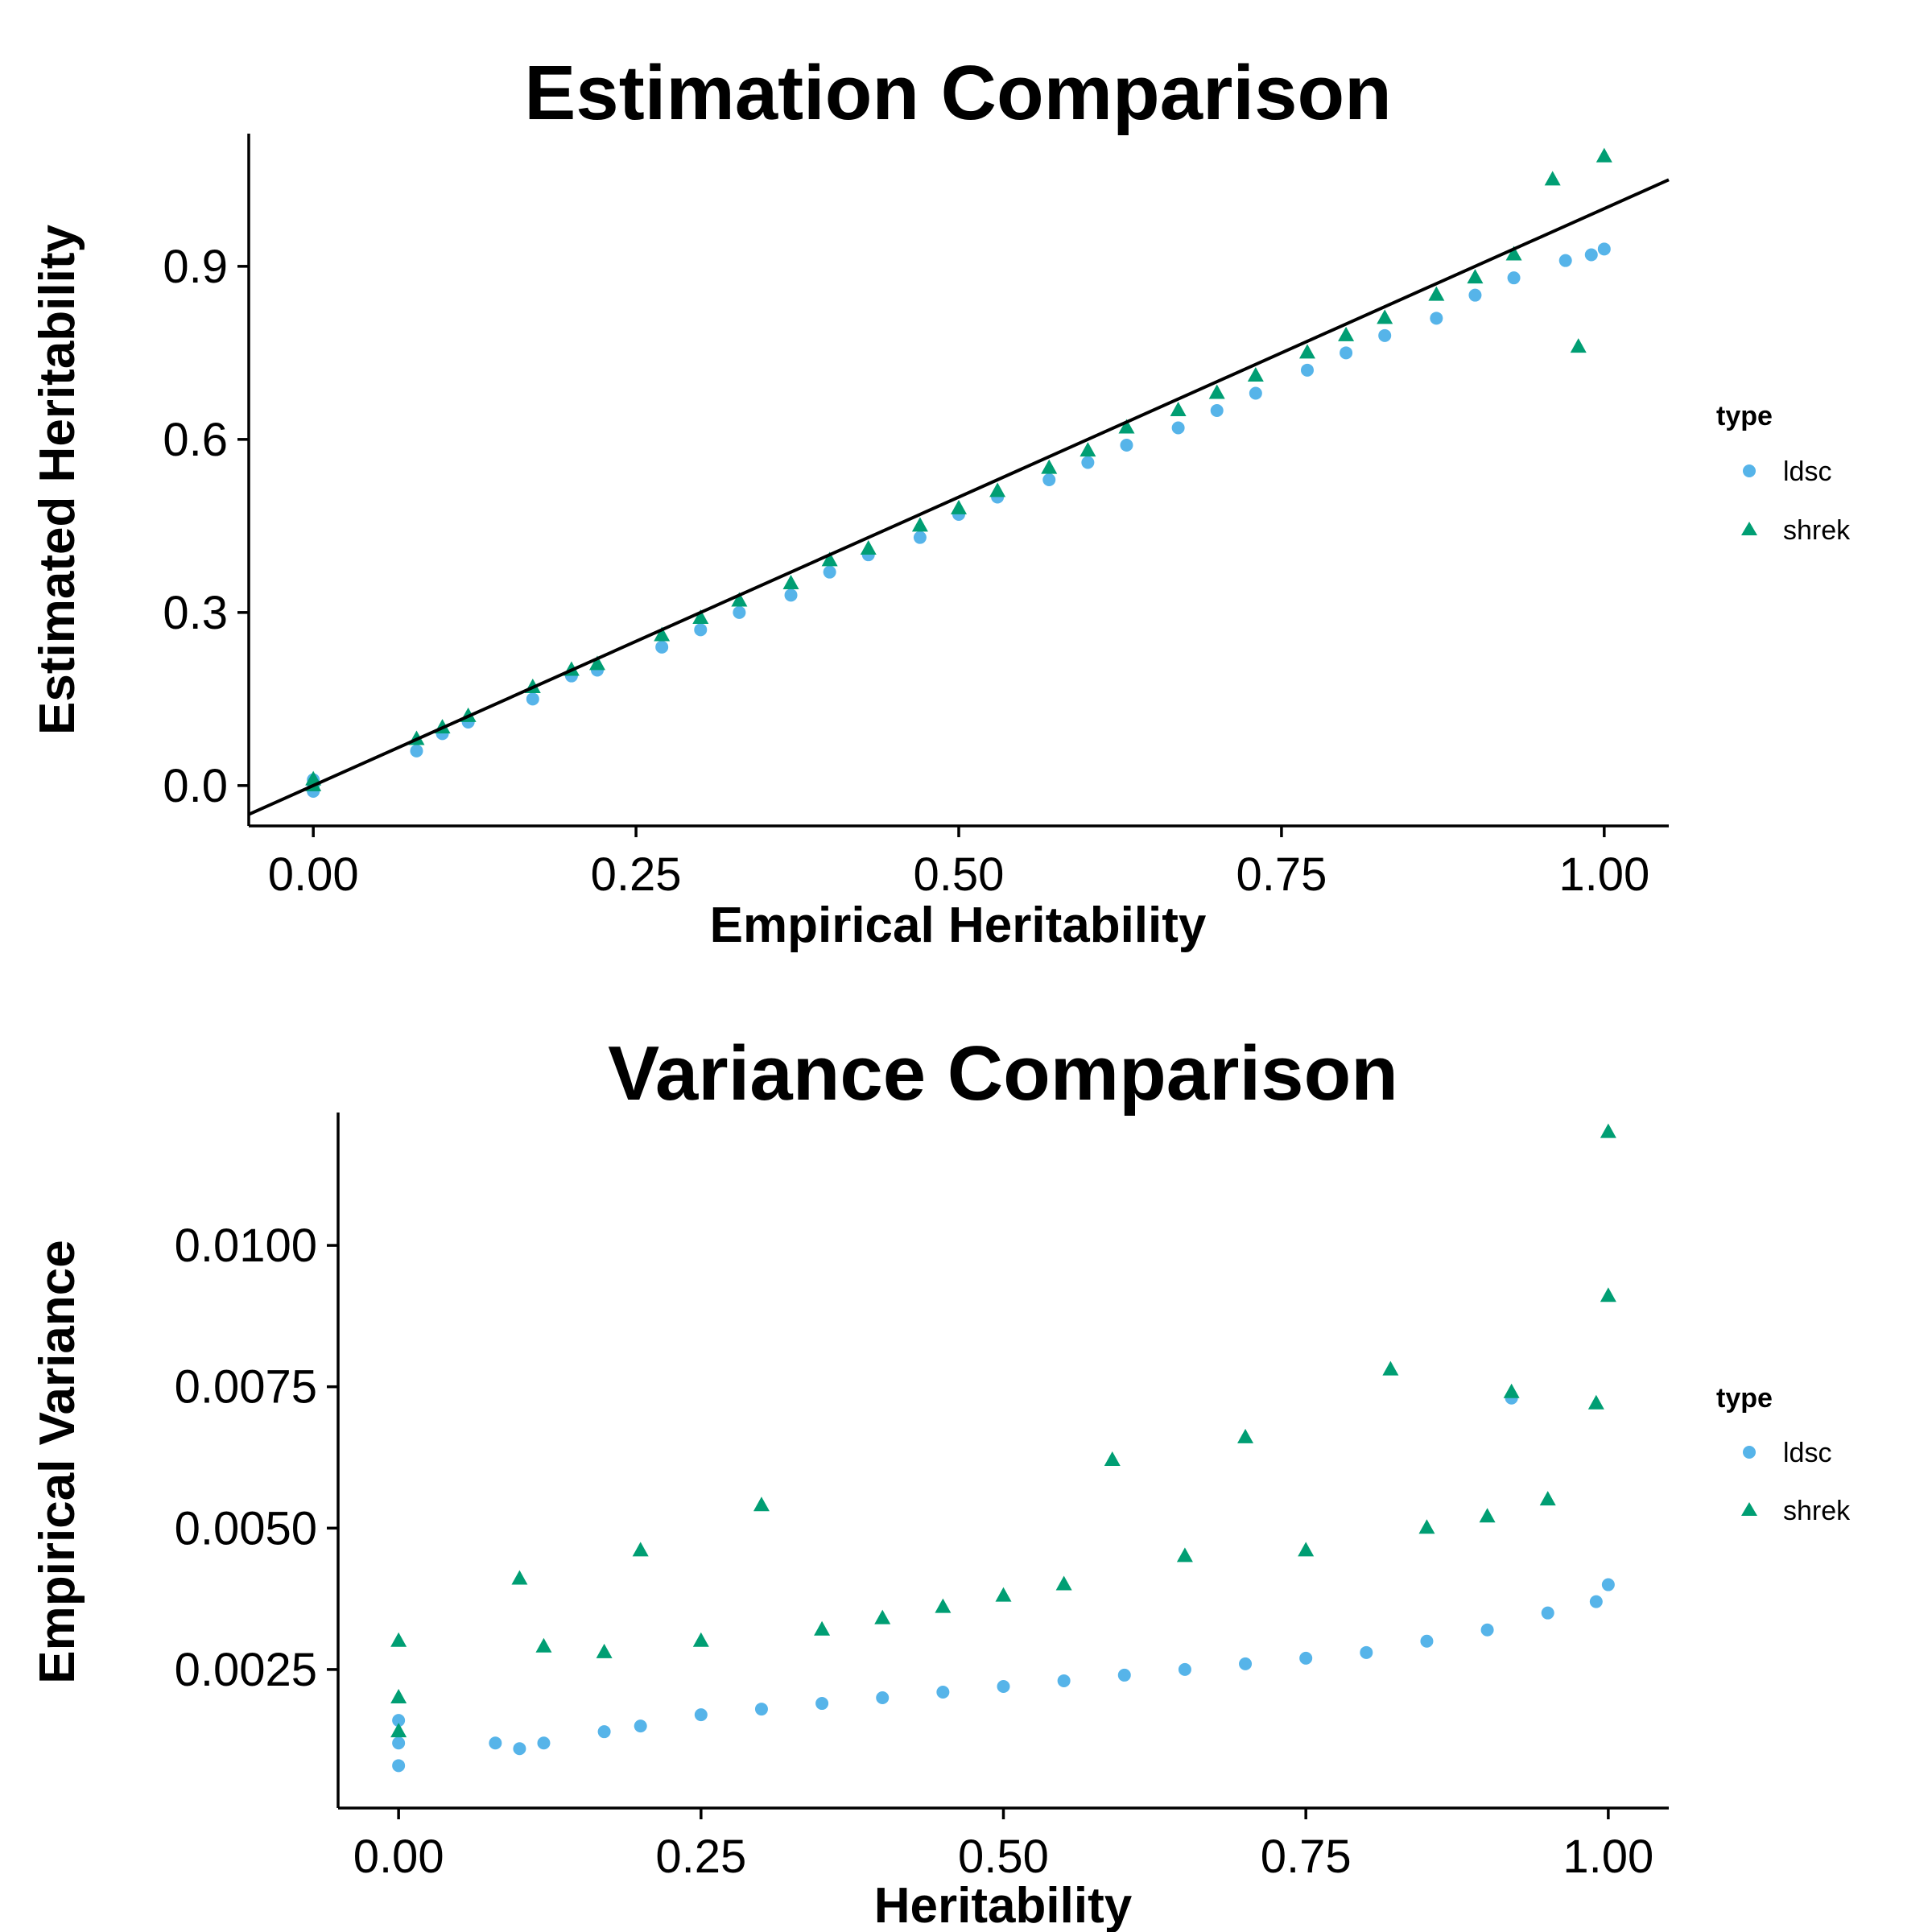 This screenshot has width=1932, height=1932. I want to click on x-tick-label: 0.00, so click(398, 1857).